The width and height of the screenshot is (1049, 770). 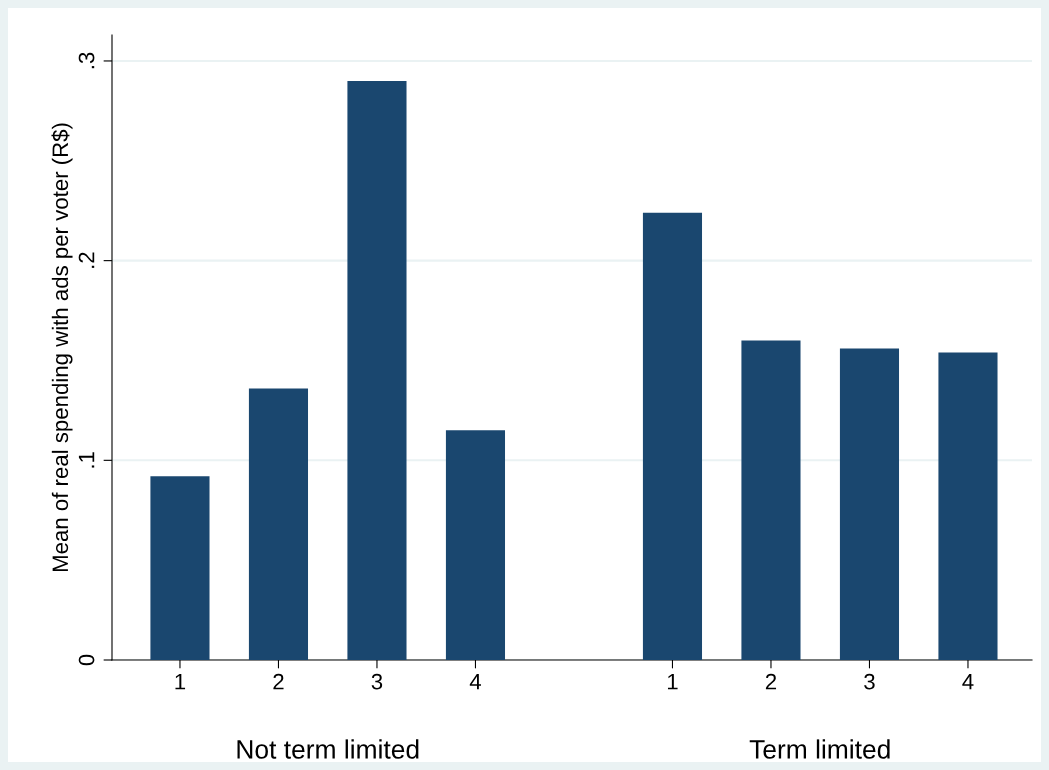 I want to click on text: Not term limited, so click(x=328, y=749).